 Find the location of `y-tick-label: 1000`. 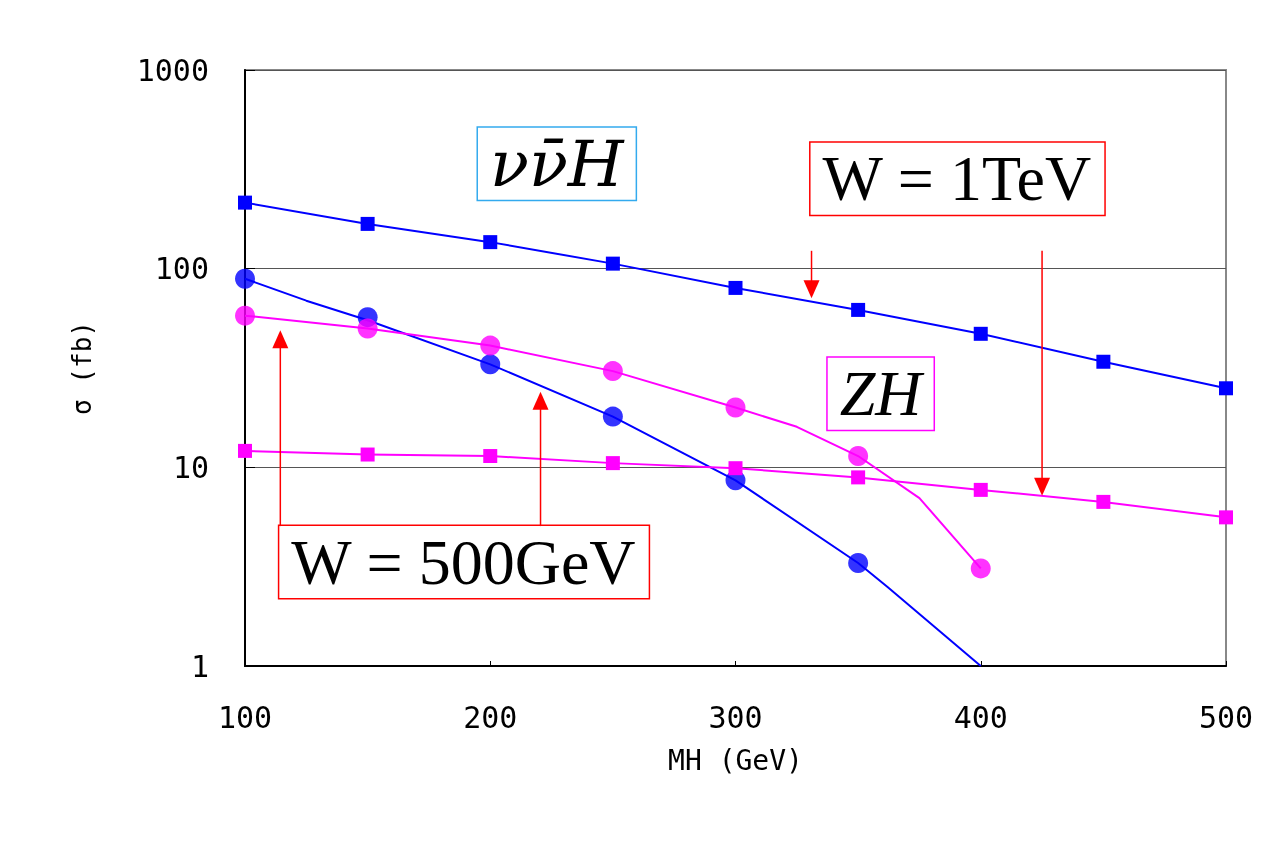

y-tick-label: 1000 is located at coordinates (172, 70).